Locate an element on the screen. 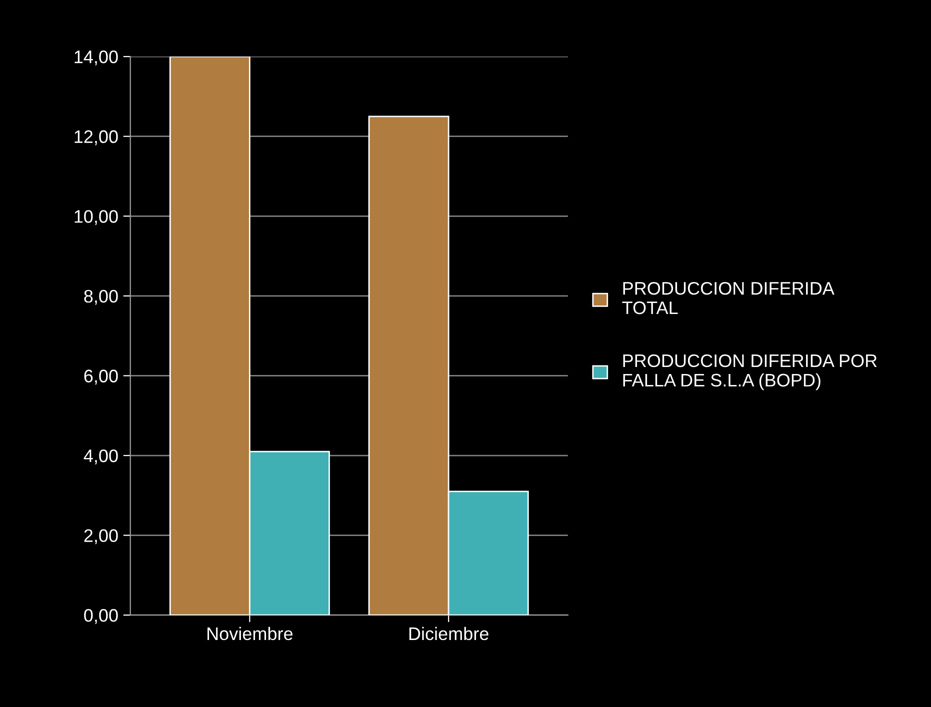 The image size is (931, 707). legend-label: PRODUCCION DIFERIDA TOTAL is located at coordinates (728, 298).